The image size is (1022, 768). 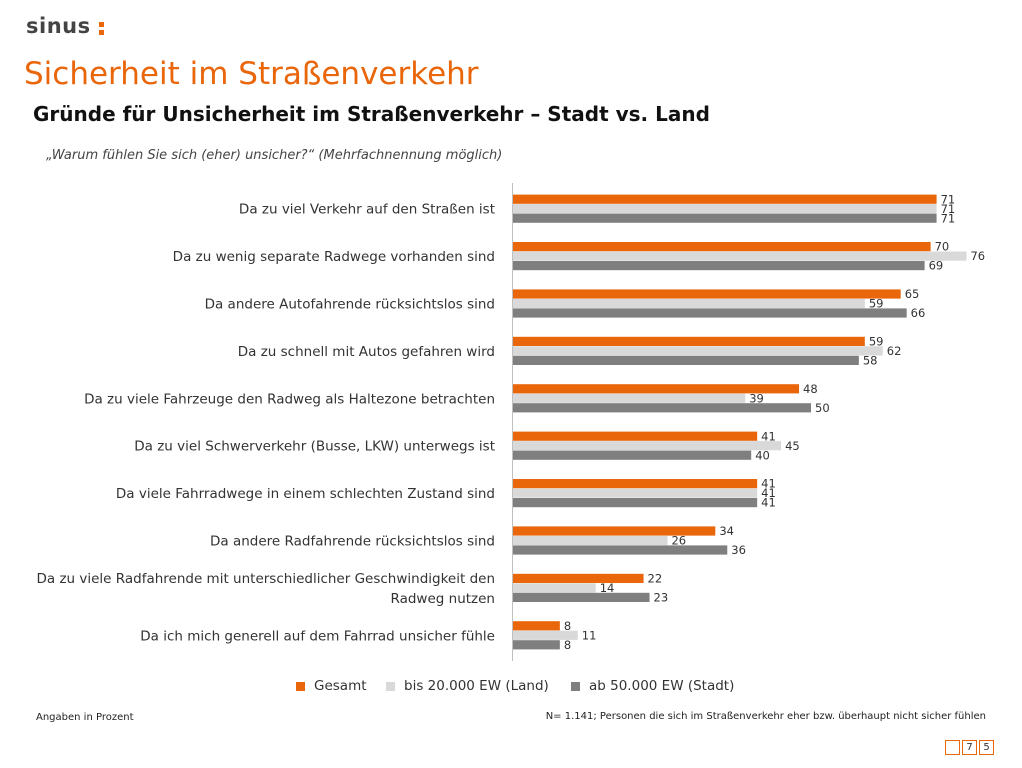 What do you see at coordinates (443, 599) in the screenshot?
I see `category-label: Radweg nutzen` at bounding box center [443, 599].